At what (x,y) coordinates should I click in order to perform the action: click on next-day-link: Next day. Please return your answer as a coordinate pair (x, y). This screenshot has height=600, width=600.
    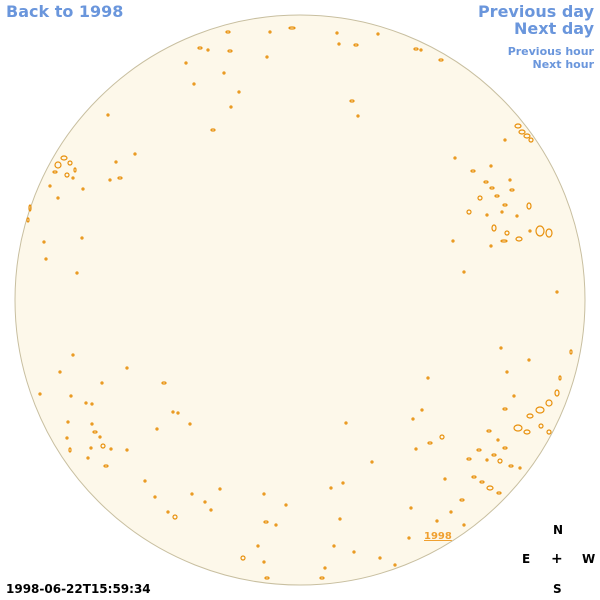
    Looking at the image, I should click on (554, 28).